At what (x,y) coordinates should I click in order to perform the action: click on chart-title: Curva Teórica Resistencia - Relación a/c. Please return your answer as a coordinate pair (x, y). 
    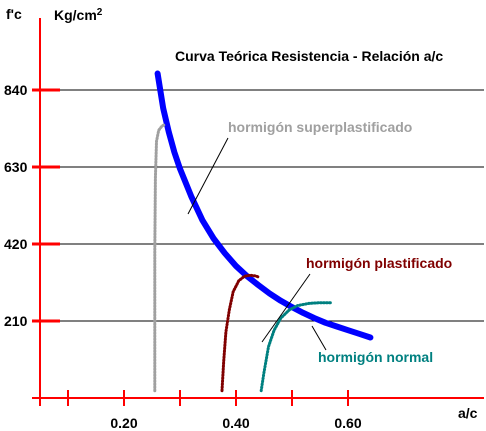
    Looking at the image, I should click on (309, 56).